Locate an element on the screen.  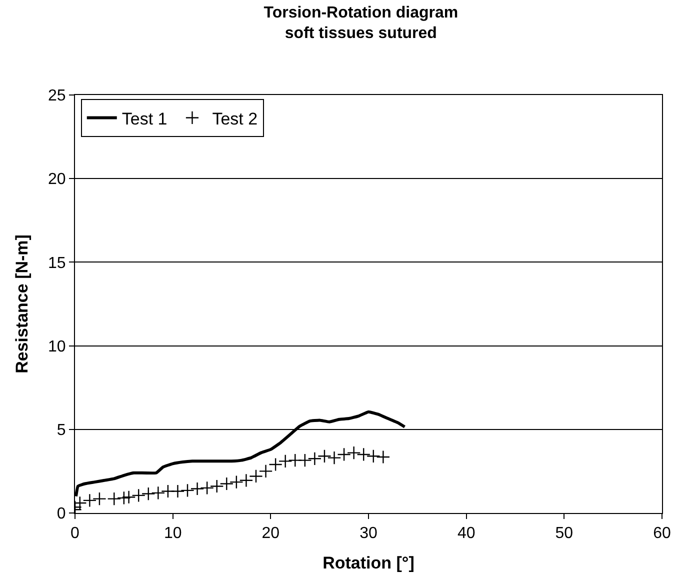
y-tick-label: 5 is located at coordinates (61, 430).